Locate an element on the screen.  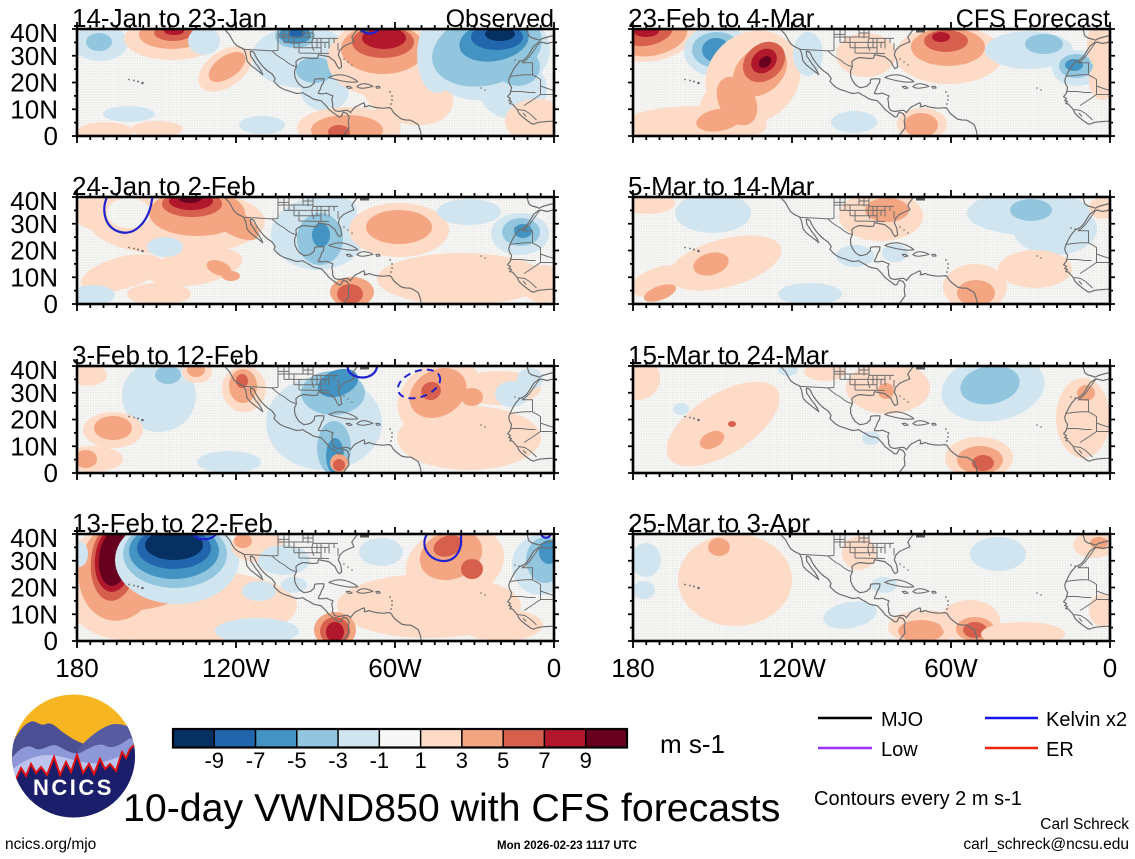
svg-text: CFS Forecast is located at coordinates (1033, 19).